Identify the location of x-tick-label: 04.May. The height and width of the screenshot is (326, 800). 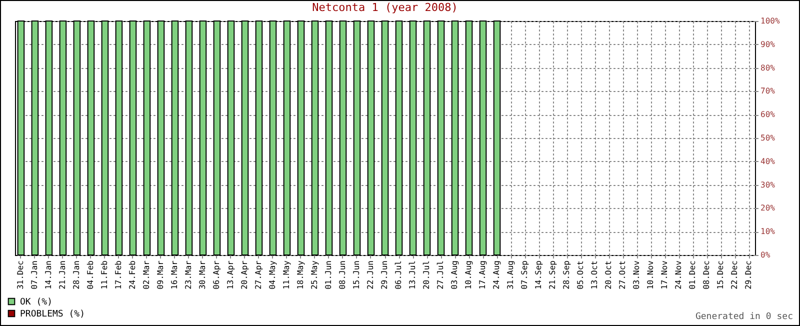
(272, 275).